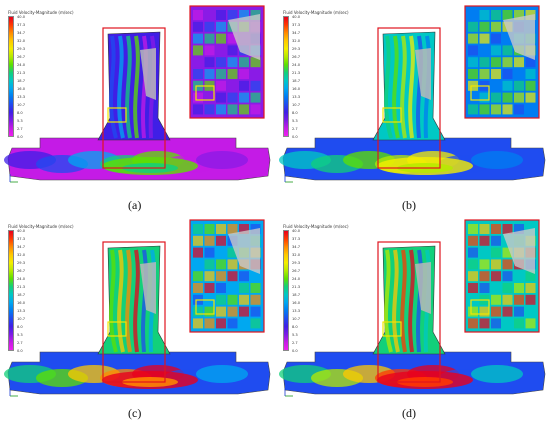  I want to click on colorbar-tick: 16.0, so click(296, 303).